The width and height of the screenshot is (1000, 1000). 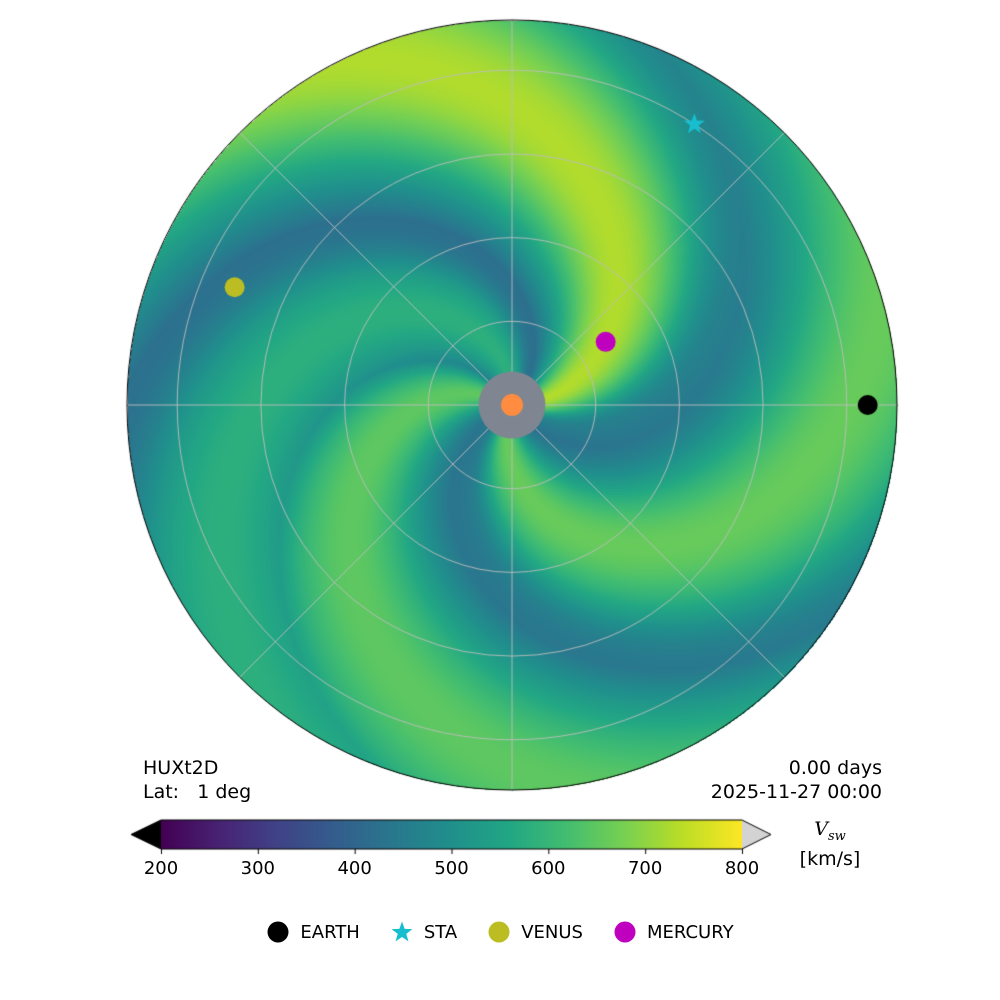 I want to click on latitude-value: 1 deg, so click(x=224, y=792).